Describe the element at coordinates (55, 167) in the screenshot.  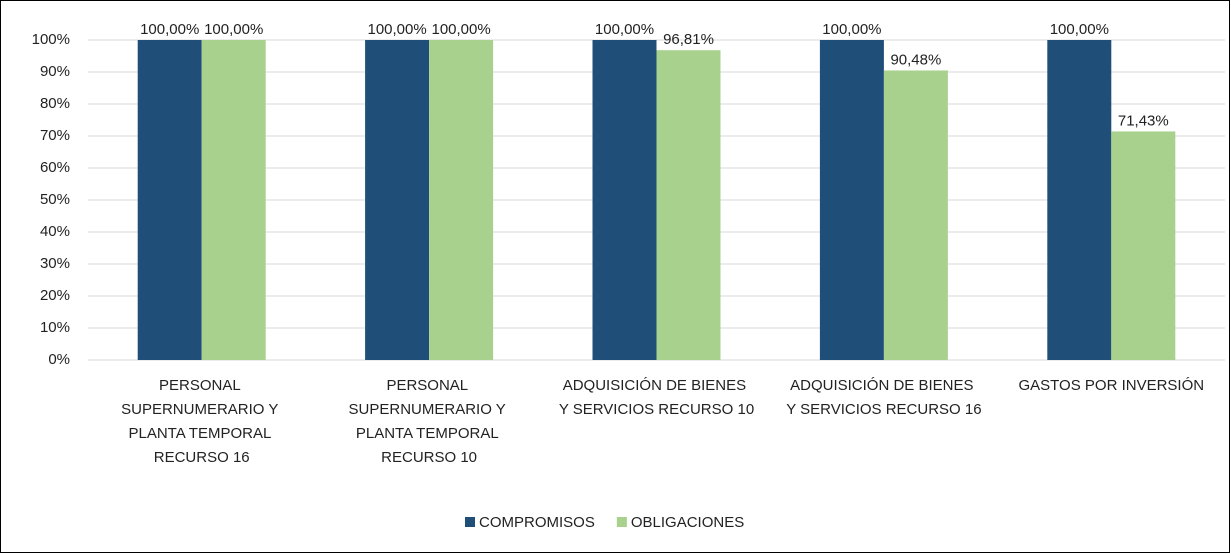
I see `y-tick-label: 60%` at that location.